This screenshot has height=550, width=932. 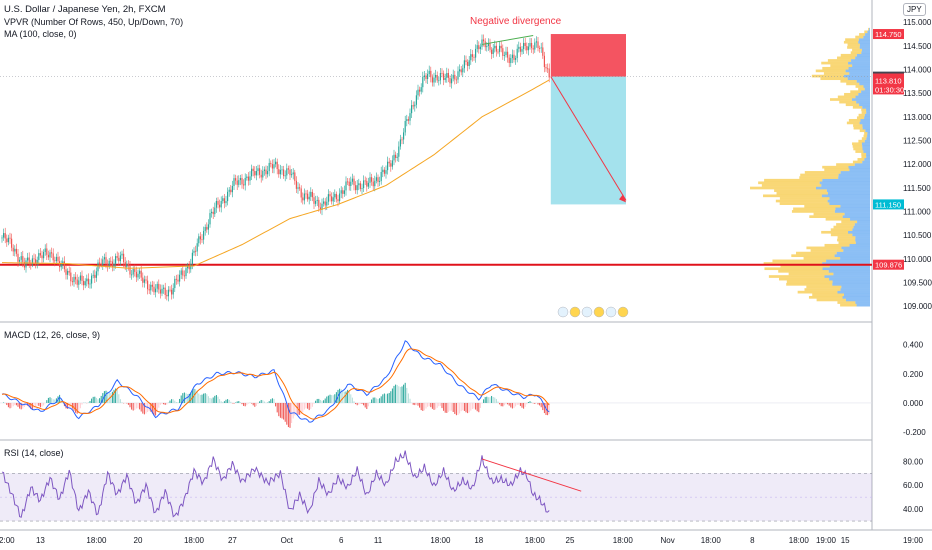 I want to click on ma-label: MA (100, close, 0), so click(x=40, y=34).